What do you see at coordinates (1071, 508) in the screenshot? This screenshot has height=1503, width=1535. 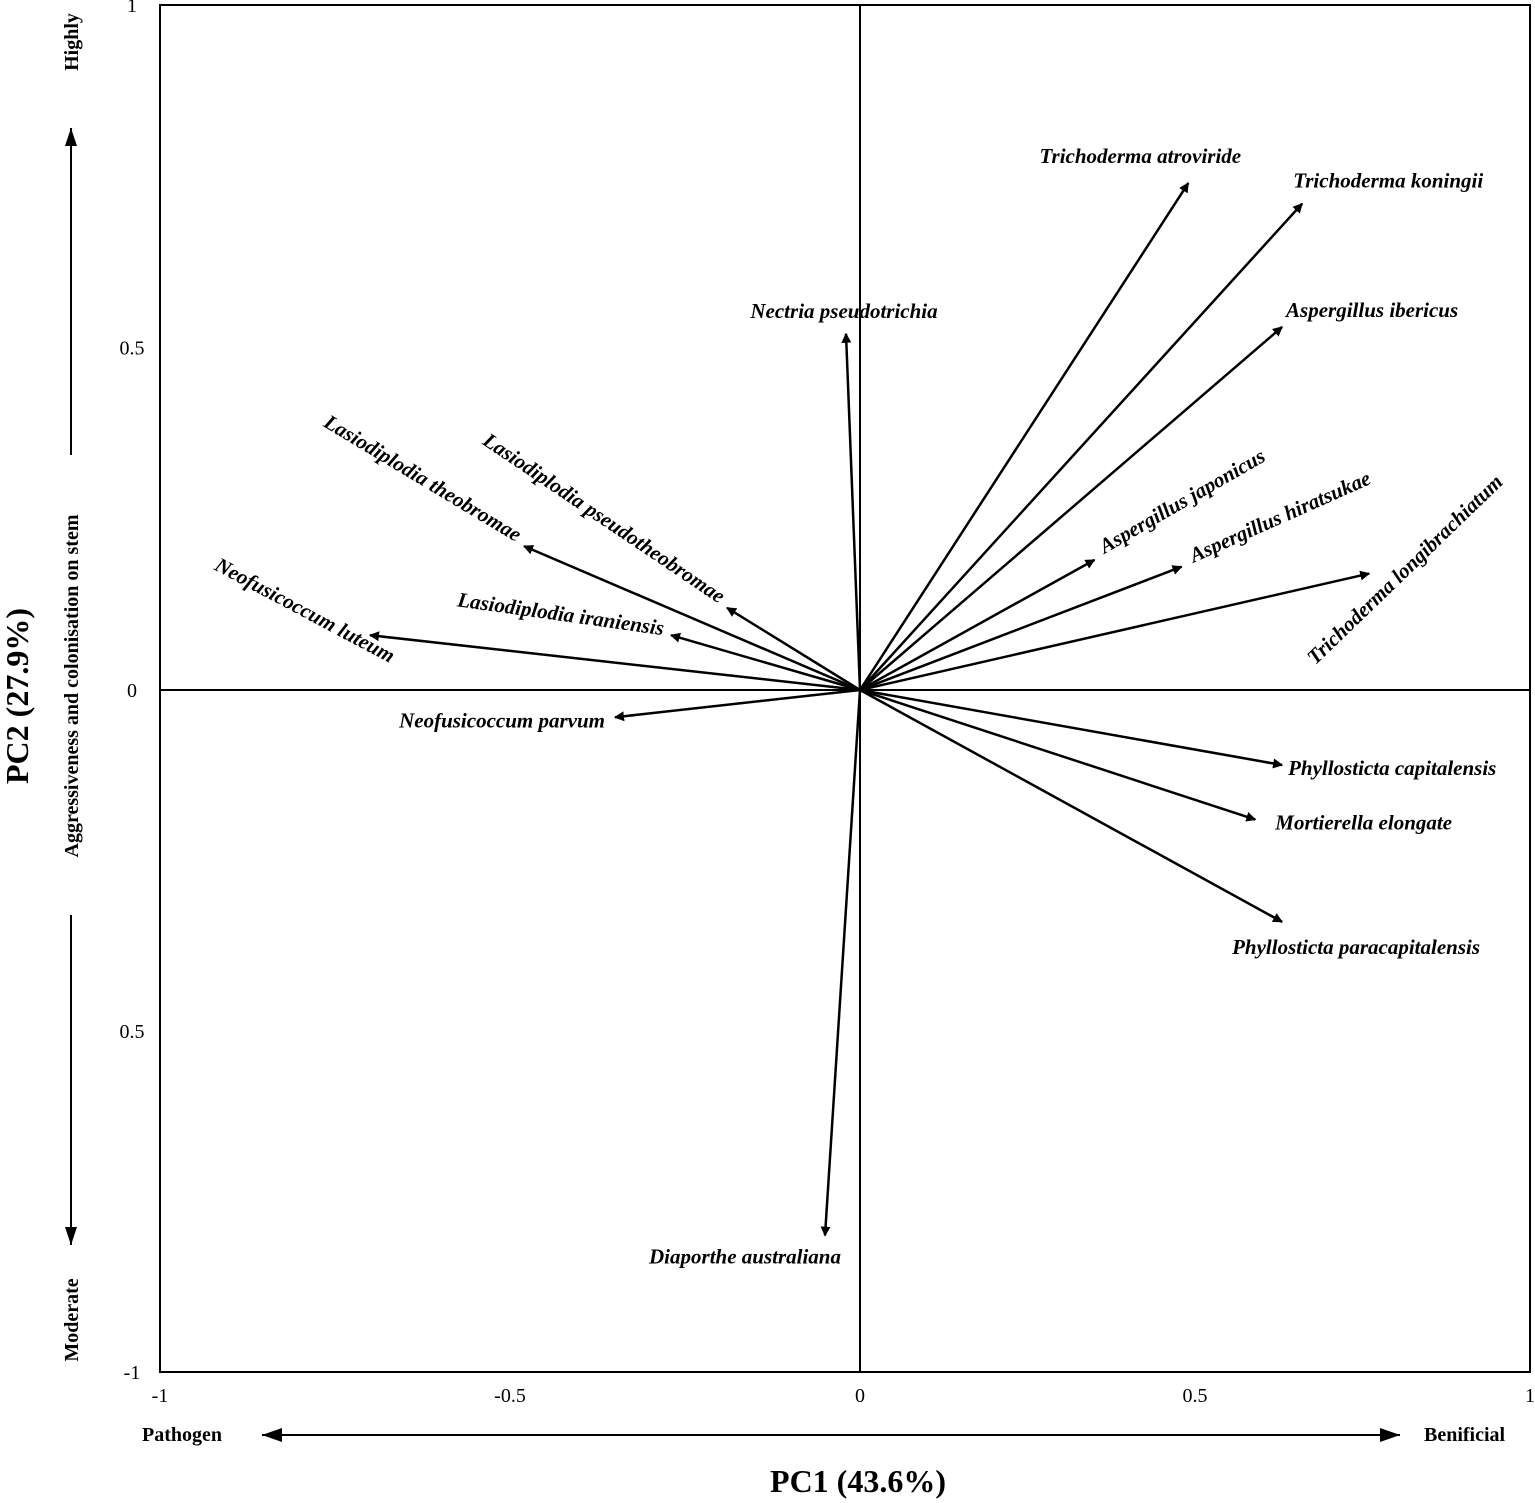 I see `vector-aspergillus-ibericus` at bounding box center [1071, 508].